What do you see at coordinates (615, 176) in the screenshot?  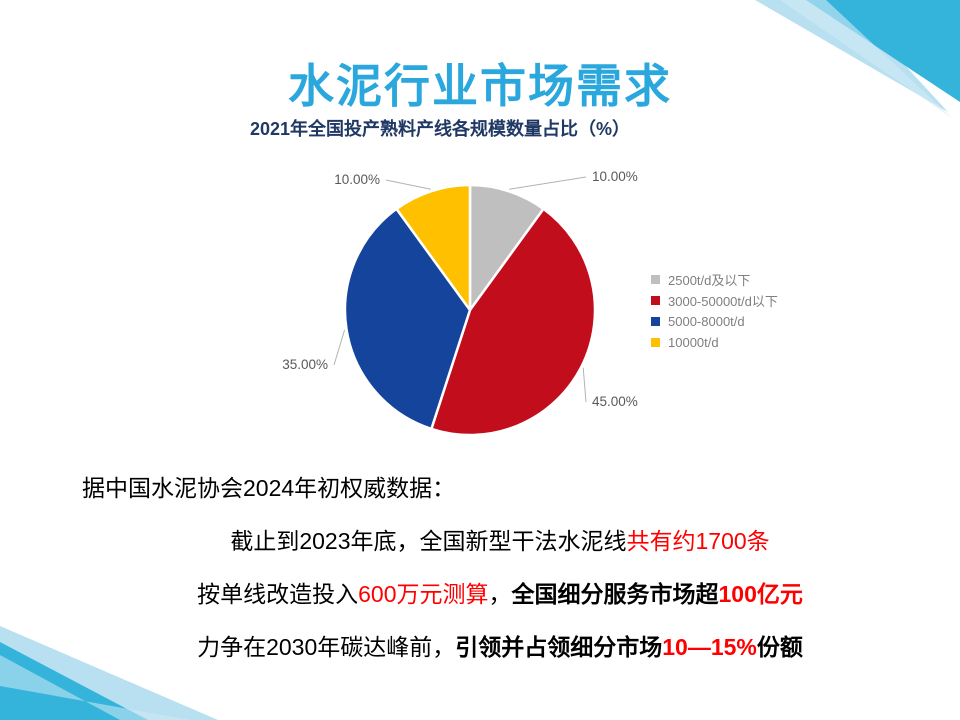 I see `pie-data-label-0: 10.00%` at bounding box center [615, 176].